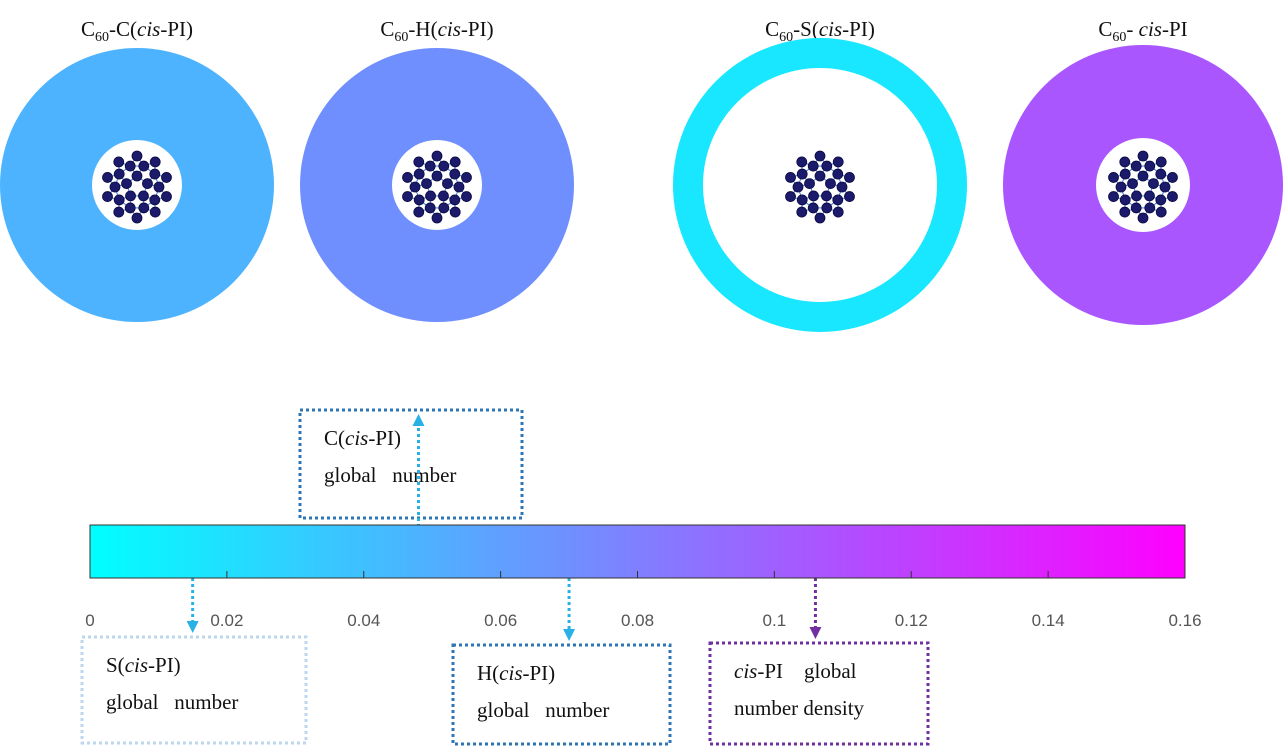 The image size is (1287, 746). I want to click on text-segment: -, so click(1132, 29).